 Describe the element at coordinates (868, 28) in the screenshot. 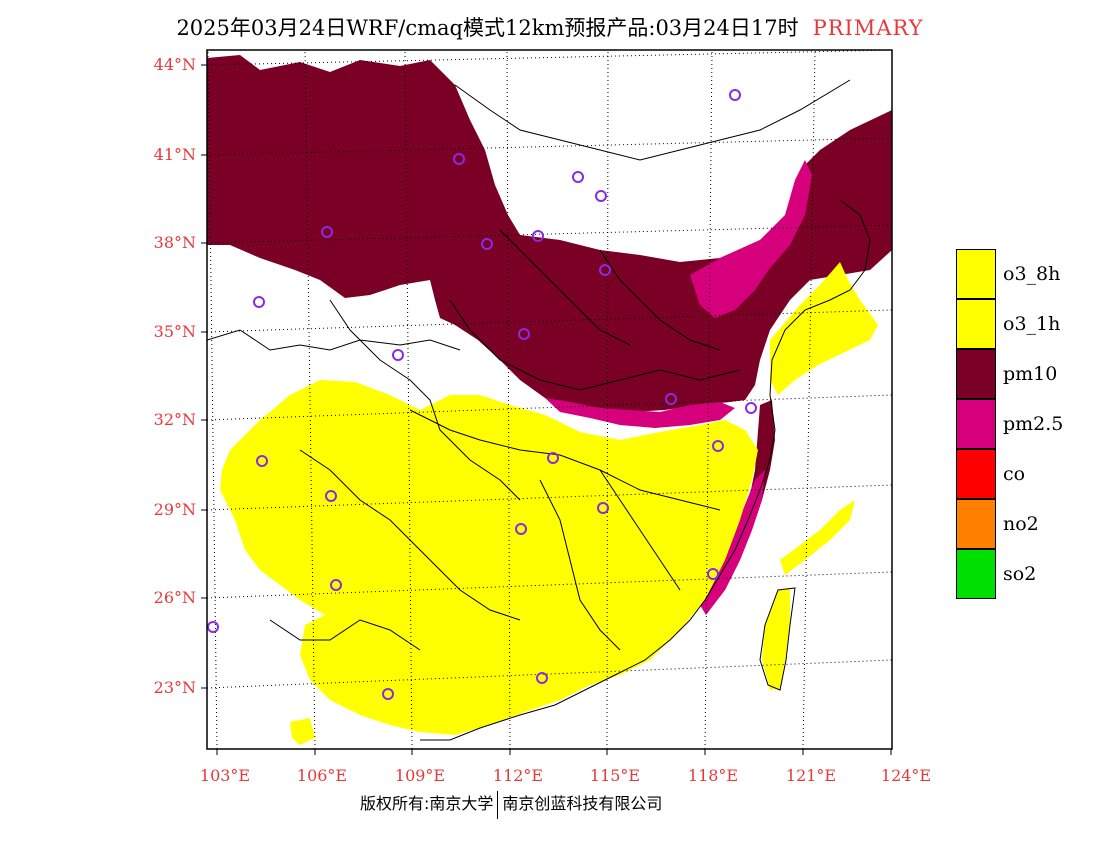

I see `primary-tag: PRIMARY` at that location.